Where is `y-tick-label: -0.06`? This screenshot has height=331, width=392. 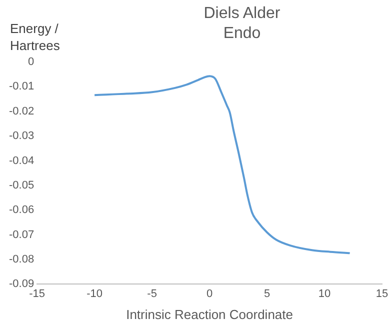
y-tick-label: -0.06 is located at coordinates (21, 210).